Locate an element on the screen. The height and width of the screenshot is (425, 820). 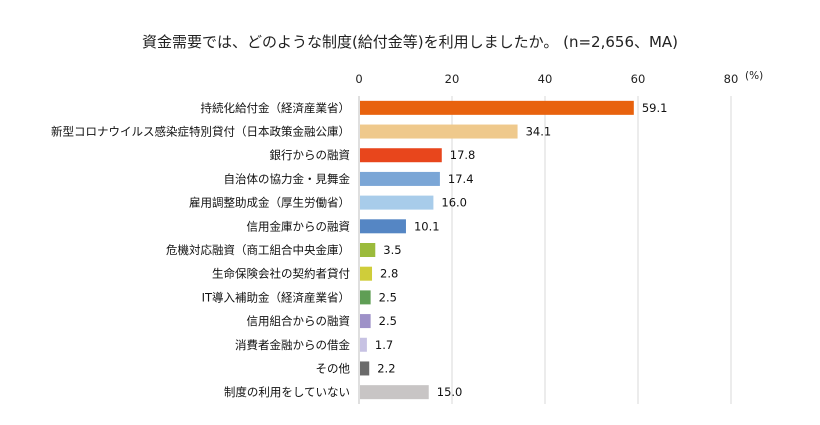
value-label-8: 2.5 is located at coordinates (388, 297).